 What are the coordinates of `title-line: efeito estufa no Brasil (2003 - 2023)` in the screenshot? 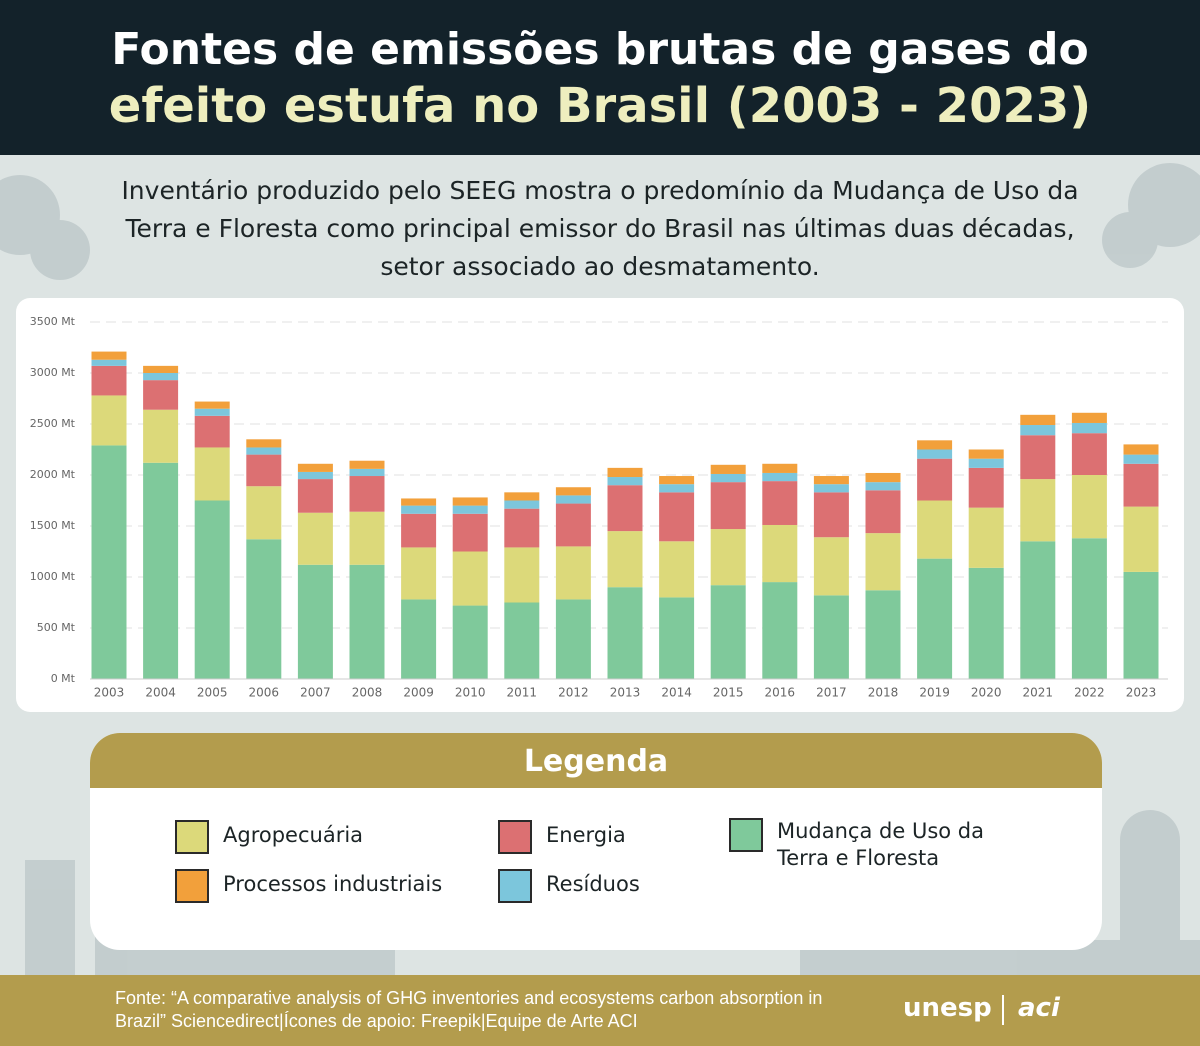 It's located at (600, 106).